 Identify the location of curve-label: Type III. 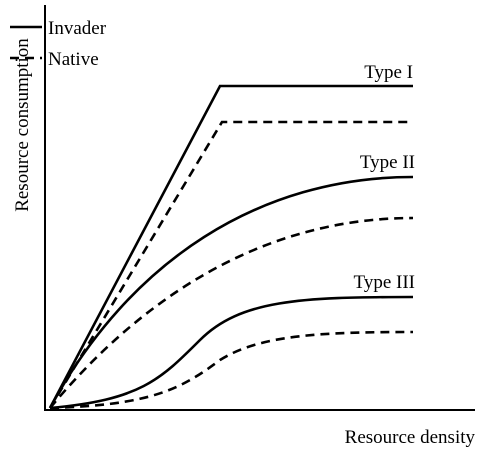
(384, 282).